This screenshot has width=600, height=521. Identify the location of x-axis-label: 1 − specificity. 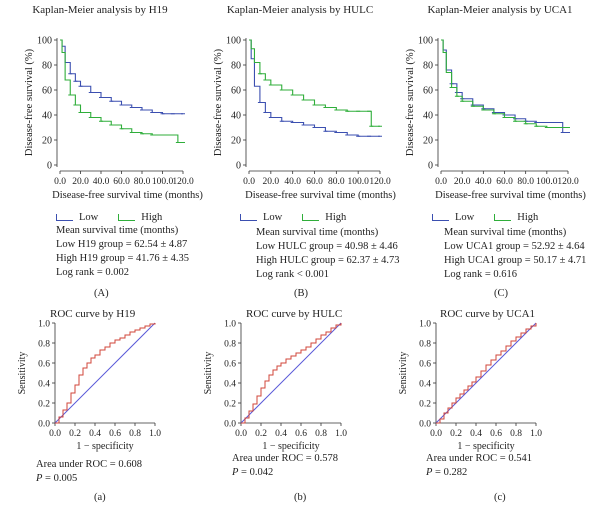
(485, 446).